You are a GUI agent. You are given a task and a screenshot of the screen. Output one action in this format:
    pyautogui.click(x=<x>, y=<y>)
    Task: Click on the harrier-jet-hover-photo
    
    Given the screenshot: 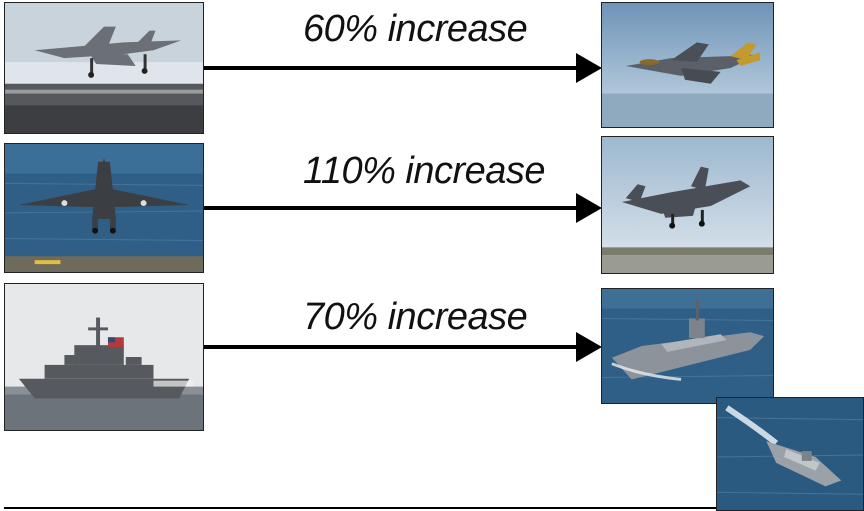 What is the action you would take?
    pyautogui.click(x=104, y=208)
    